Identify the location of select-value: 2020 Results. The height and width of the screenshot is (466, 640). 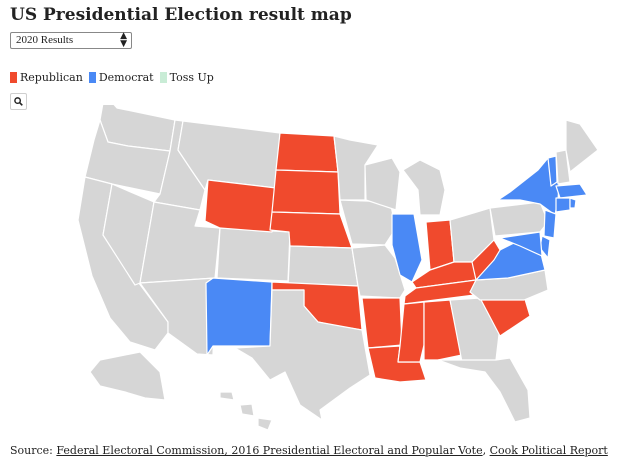
(45, 40).